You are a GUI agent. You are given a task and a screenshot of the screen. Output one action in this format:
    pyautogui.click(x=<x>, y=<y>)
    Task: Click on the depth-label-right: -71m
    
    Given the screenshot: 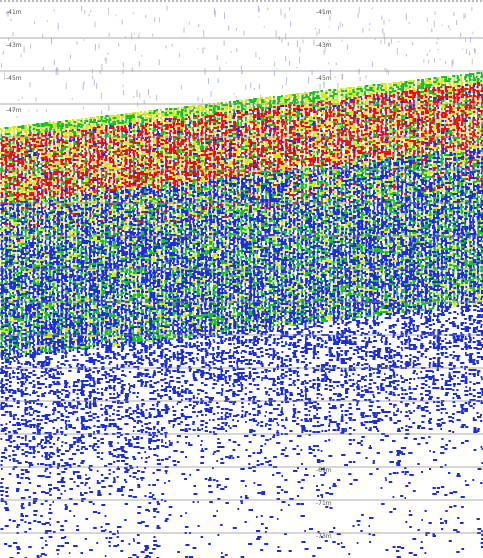 What is the action you would take?
    pyautogui.click(x=324, y=503)
    